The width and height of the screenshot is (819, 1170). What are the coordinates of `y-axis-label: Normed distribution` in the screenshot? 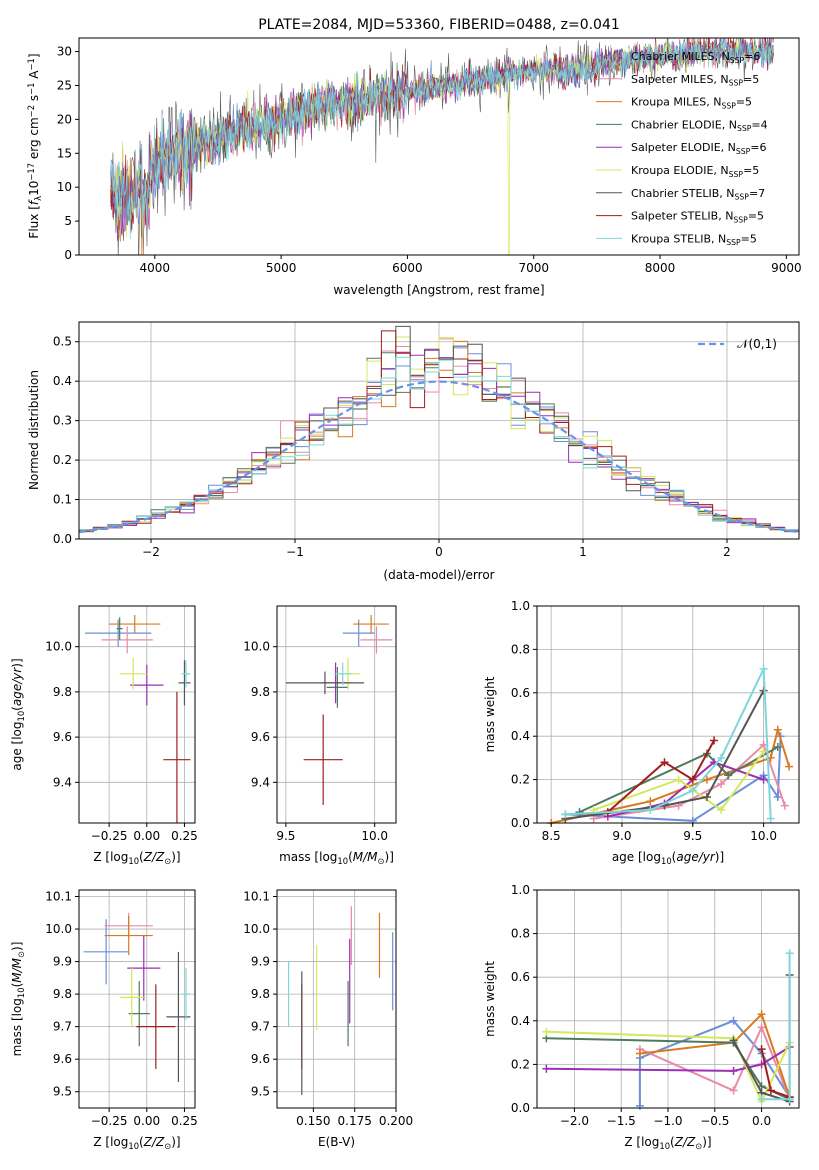 It's located at (34, 430).